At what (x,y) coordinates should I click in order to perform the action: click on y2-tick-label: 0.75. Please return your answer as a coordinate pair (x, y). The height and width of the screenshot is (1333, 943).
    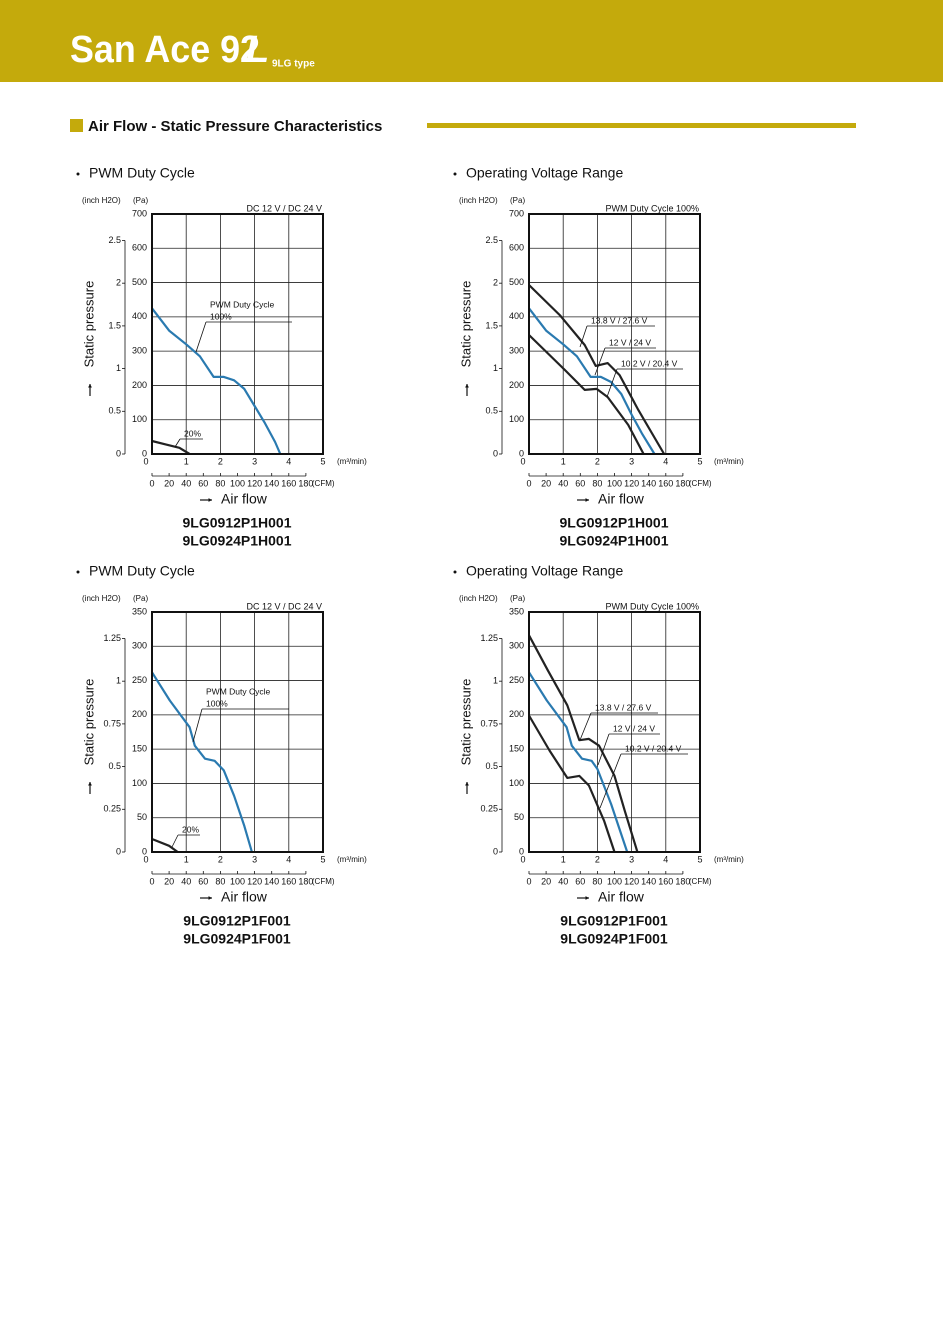
    Looking at the image, I should click on (489, 723).